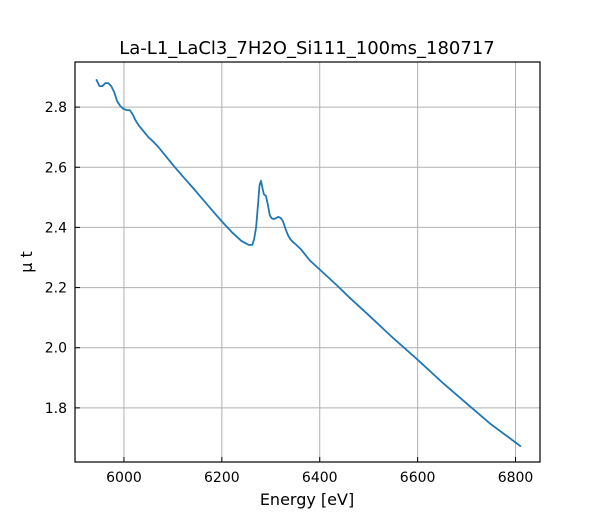 The width and height of the screenshot is (600, 520). Describe the element at coordinates (56, 349) in the screenshot. I see `y-tick-label: 2.0` at that location.